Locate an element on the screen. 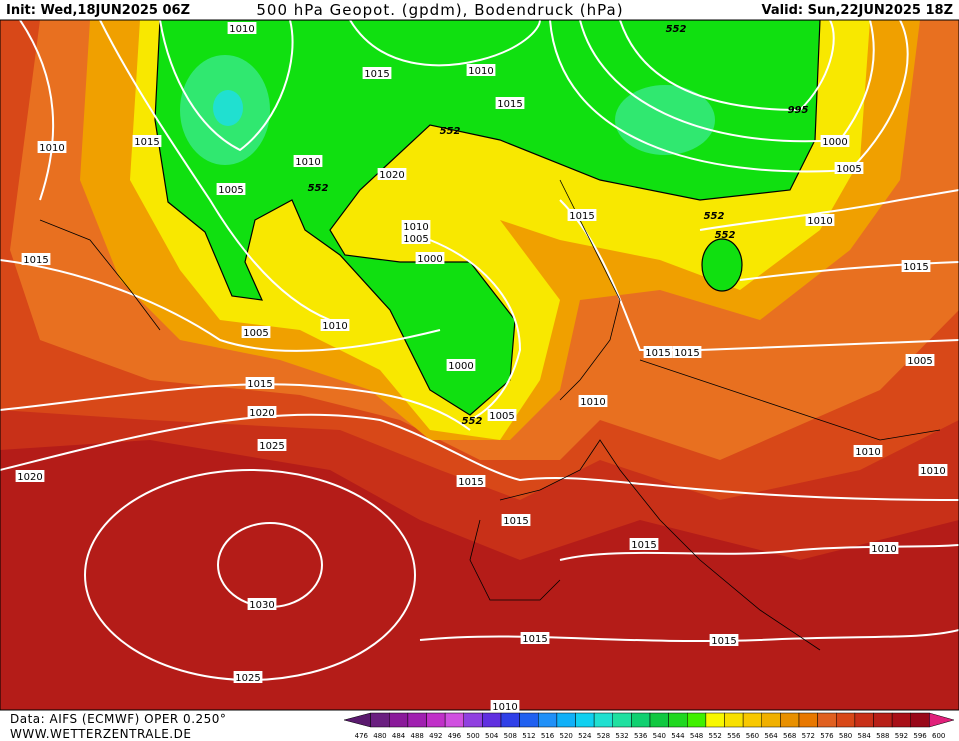 The image size is (959, 741). colorbar-label: 536 is located at coordinates (641, 736).